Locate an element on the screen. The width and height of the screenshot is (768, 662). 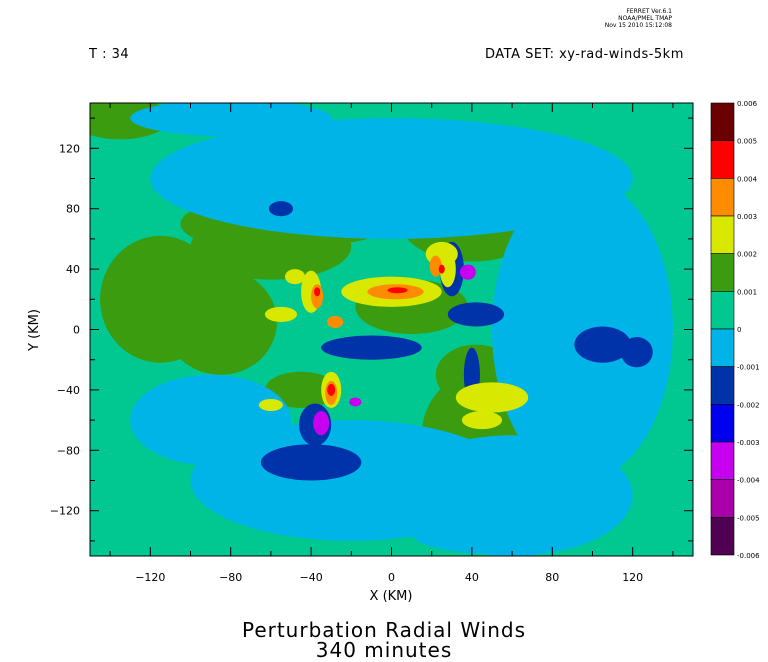
ferret-date: Nov 15 2010 15:12:08 is located at coordinates (638, 25).